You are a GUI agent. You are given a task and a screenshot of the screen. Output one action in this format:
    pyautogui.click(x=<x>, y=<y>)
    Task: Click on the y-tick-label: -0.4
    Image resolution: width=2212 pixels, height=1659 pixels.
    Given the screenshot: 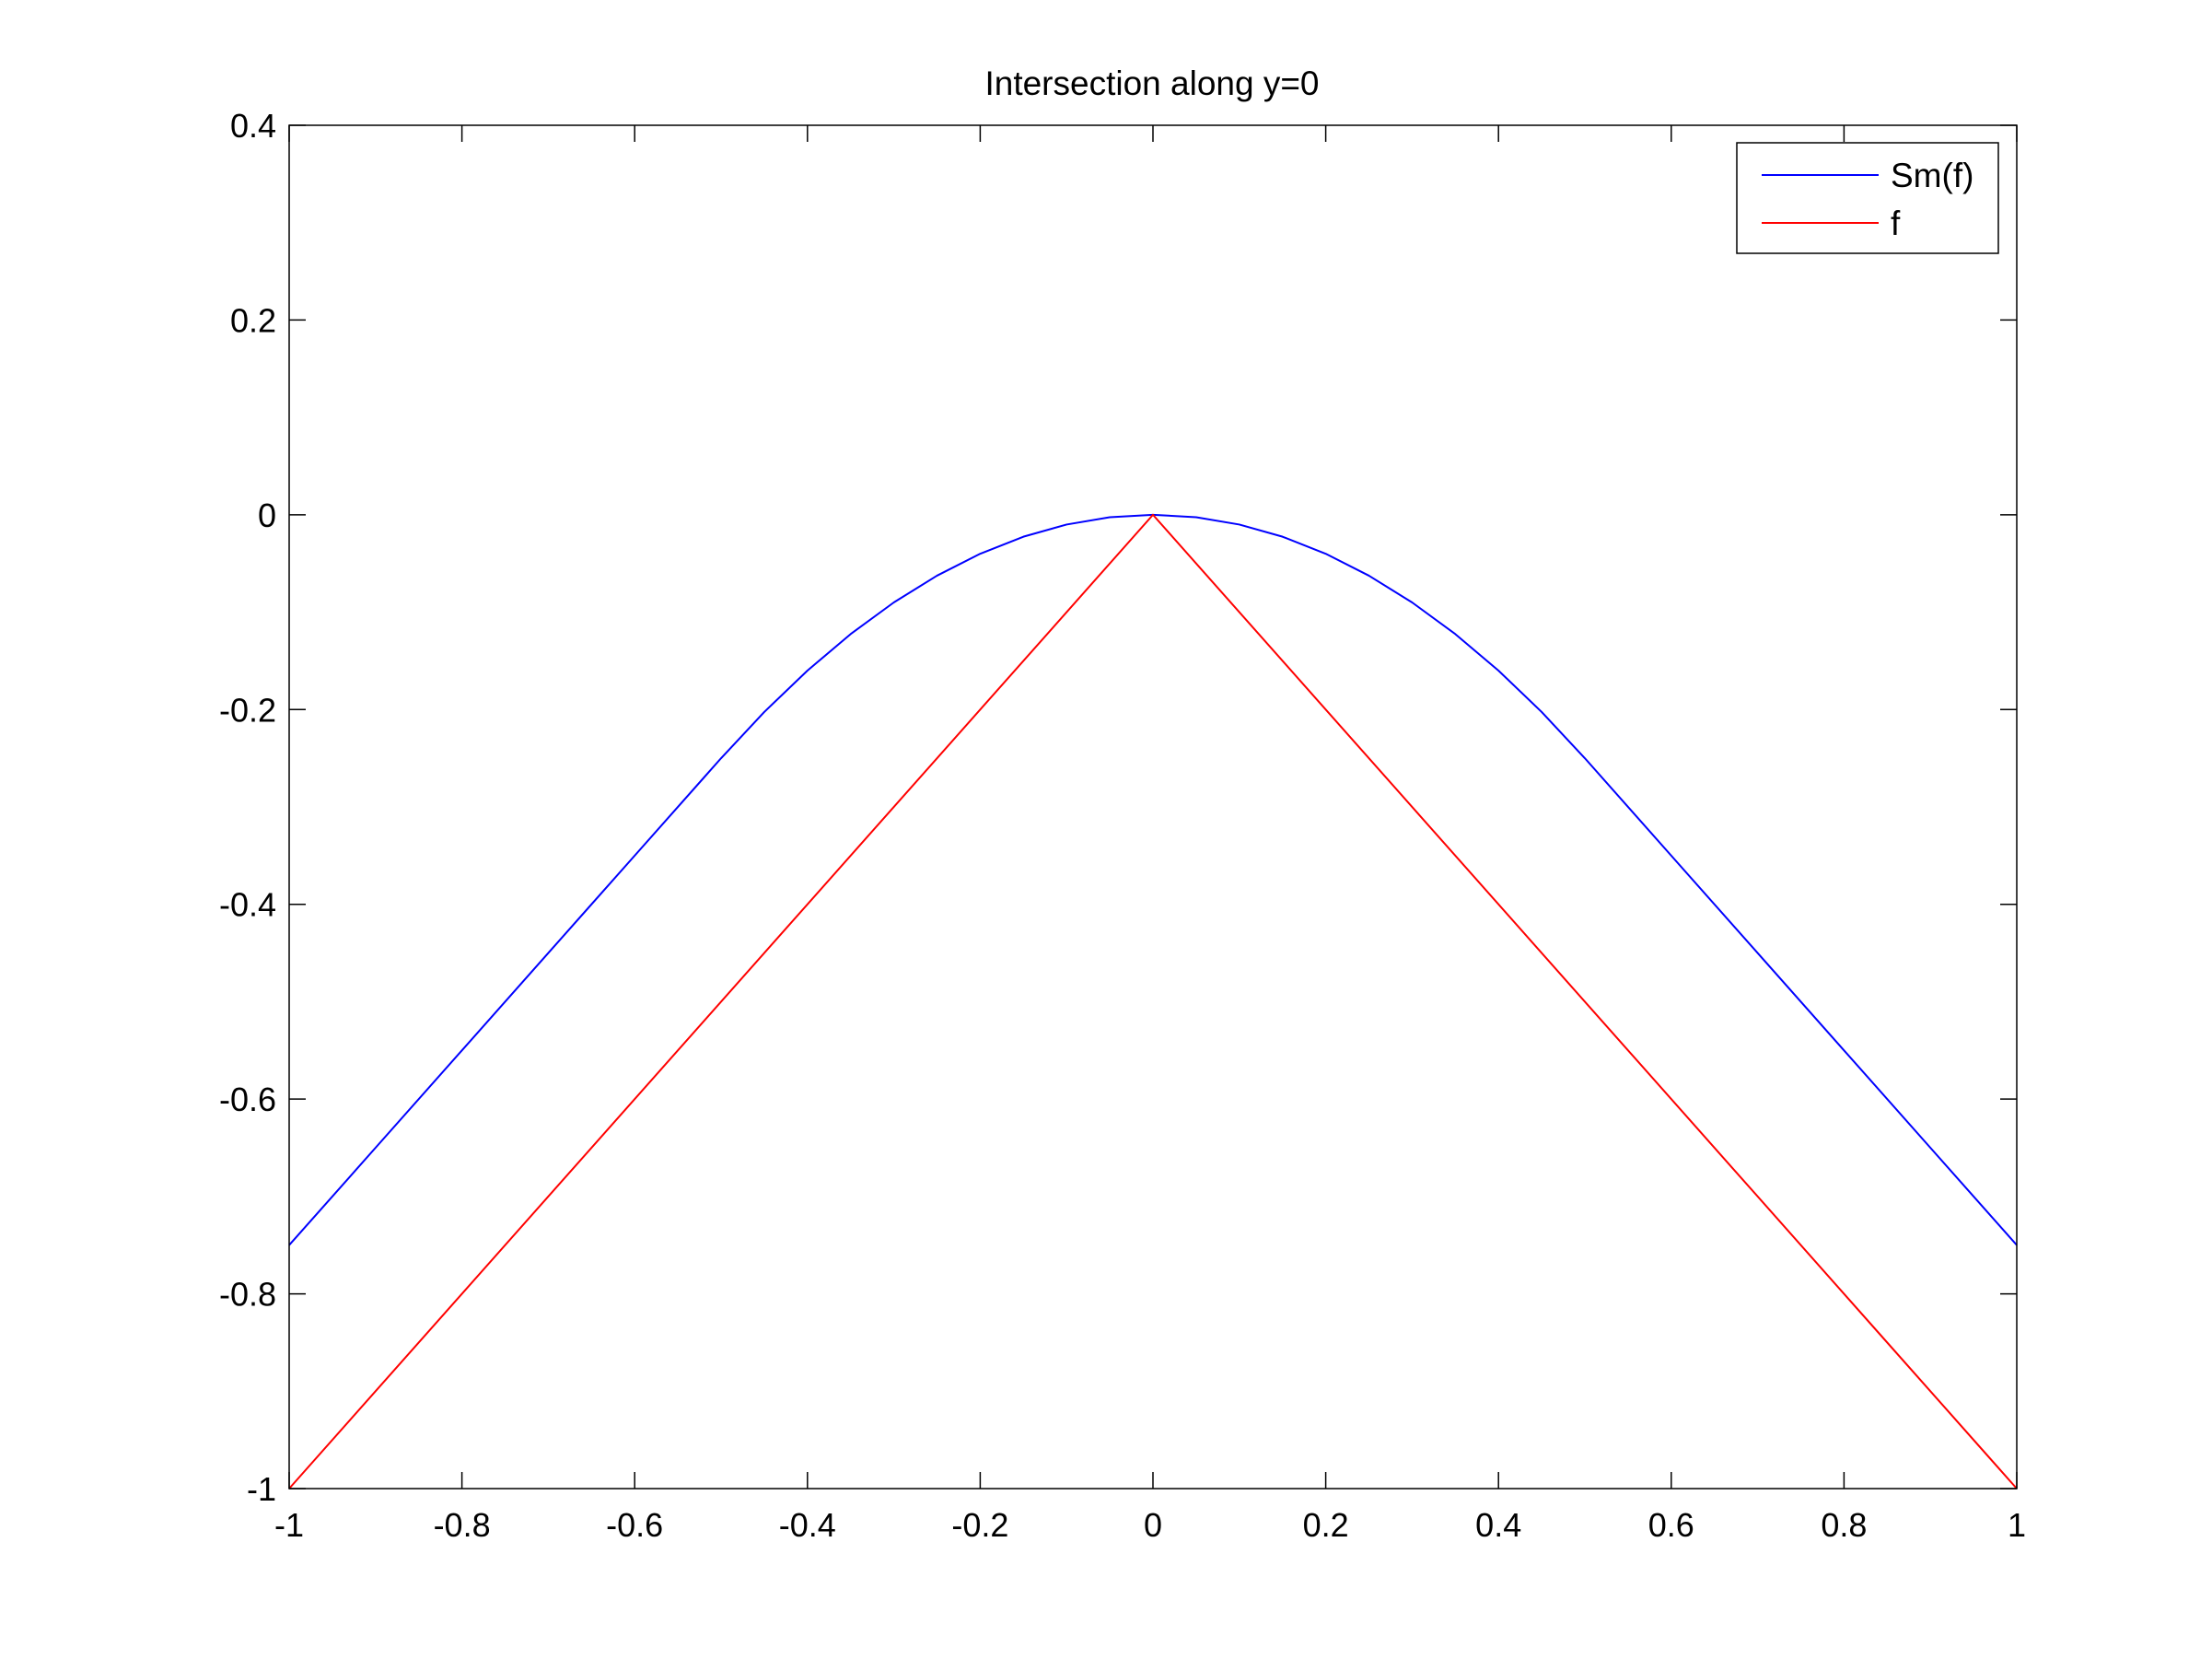 What is the action you would take?
    pyautogui.click(x=248, y=905)
    